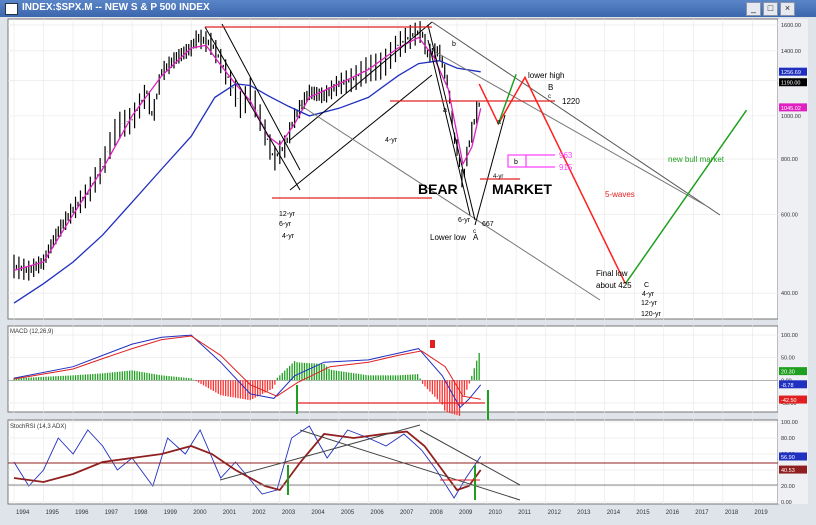 Image resolution: width=816 pixels, height=525 pixels. Describe the element at coordinates (525, 513) in the screenshot. I see `x-tick-label: 2011` at that location.